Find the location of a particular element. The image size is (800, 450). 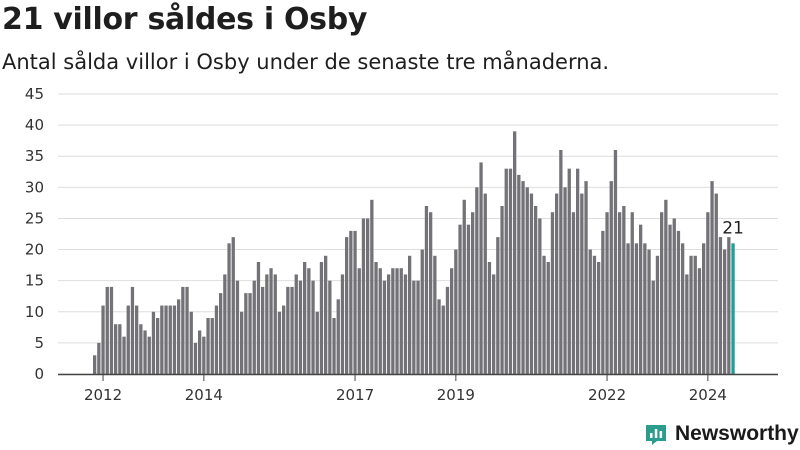

y-tick-label: 10 is located at coordinates (34, 312).